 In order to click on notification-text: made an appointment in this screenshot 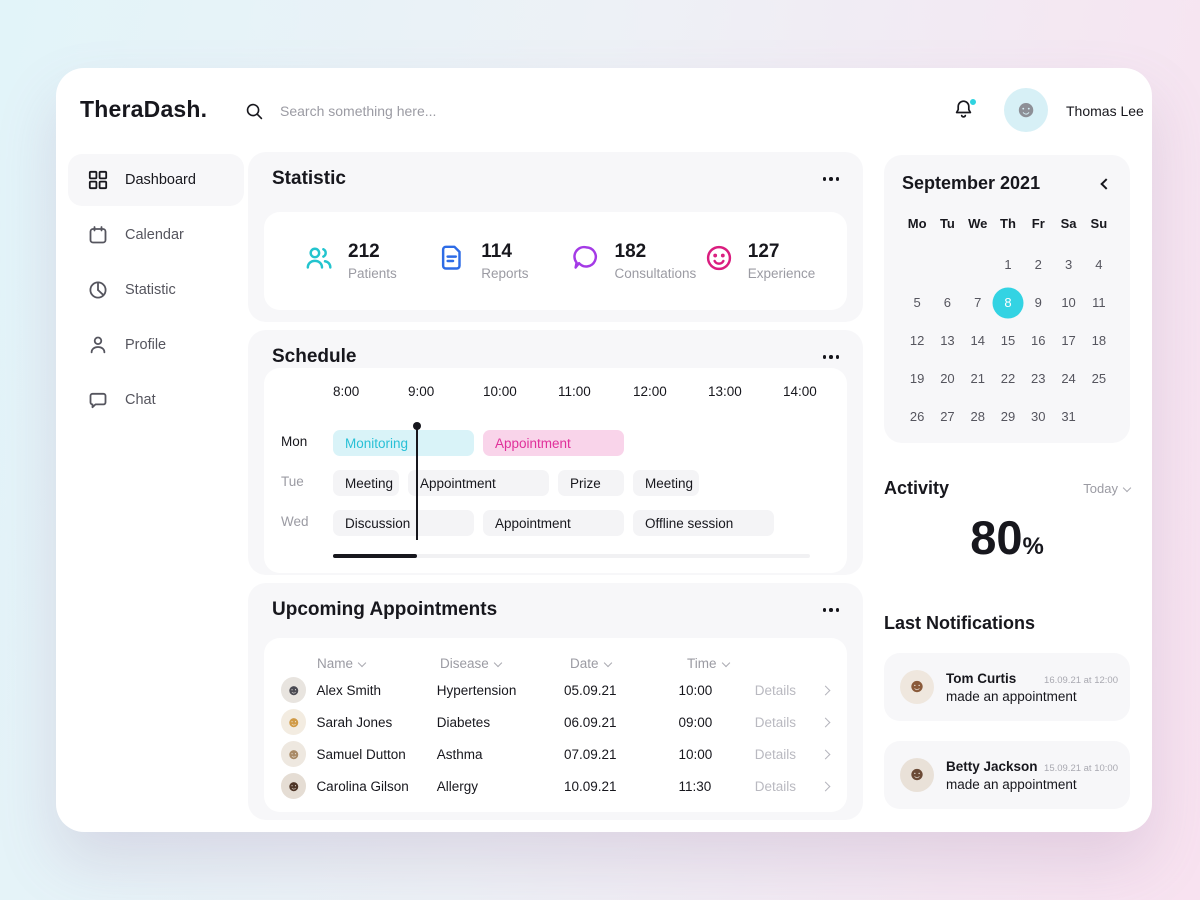, I will do `click(1011, 784)`.